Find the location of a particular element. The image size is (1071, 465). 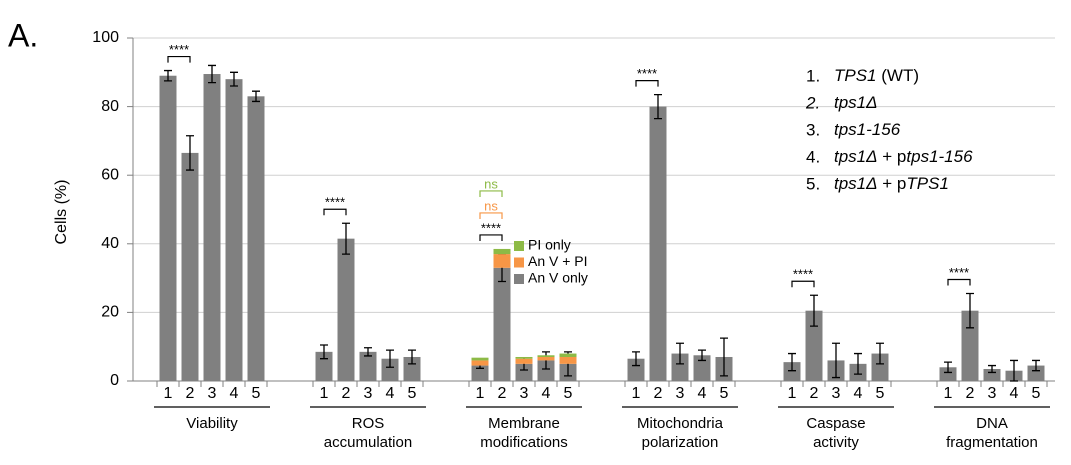

group-label: accumulation is located at coordinates (368, 442).